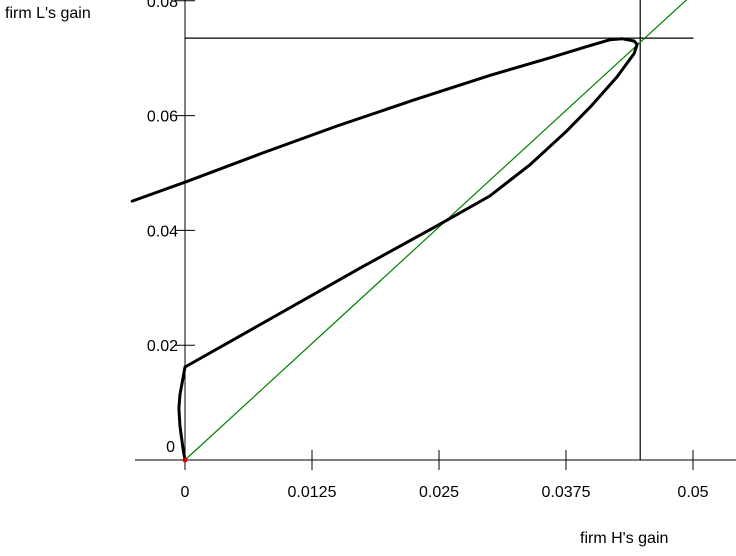  I want to click on x-tick-label: 0.05, so click(692, 492).